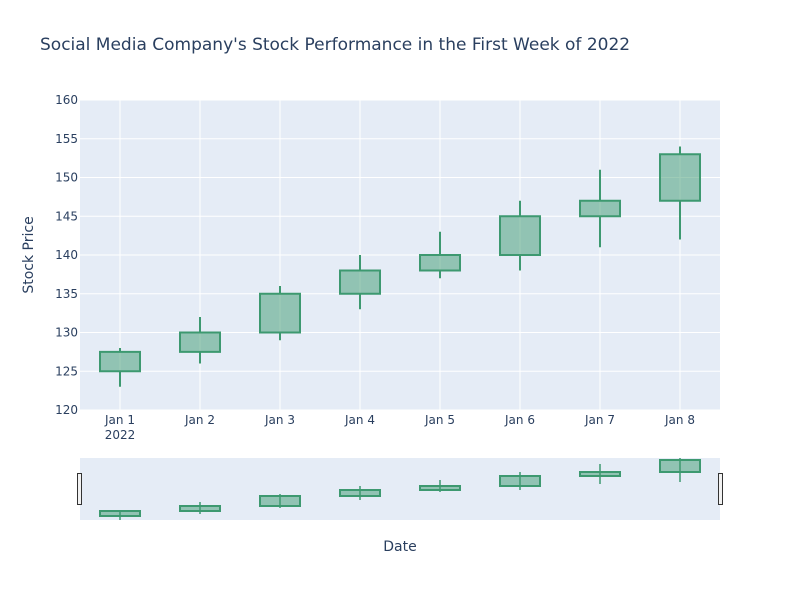 The image size is (800, 600). Describe the element at coordinates (119, 420) in the screenshot. I see `x-tick-label: Jan 1` at that location.